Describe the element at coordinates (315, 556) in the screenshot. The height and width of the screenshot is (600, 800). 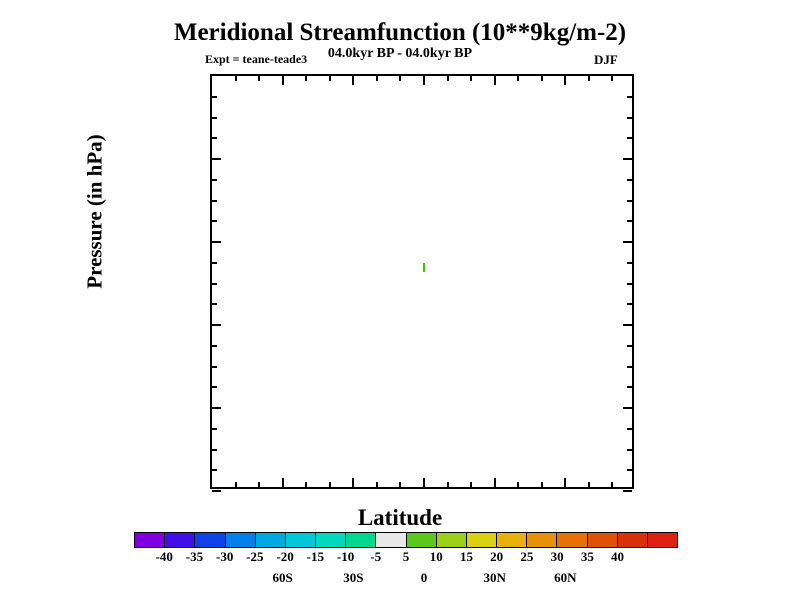
I see `colorbar-ticklabel: -15` at that location.